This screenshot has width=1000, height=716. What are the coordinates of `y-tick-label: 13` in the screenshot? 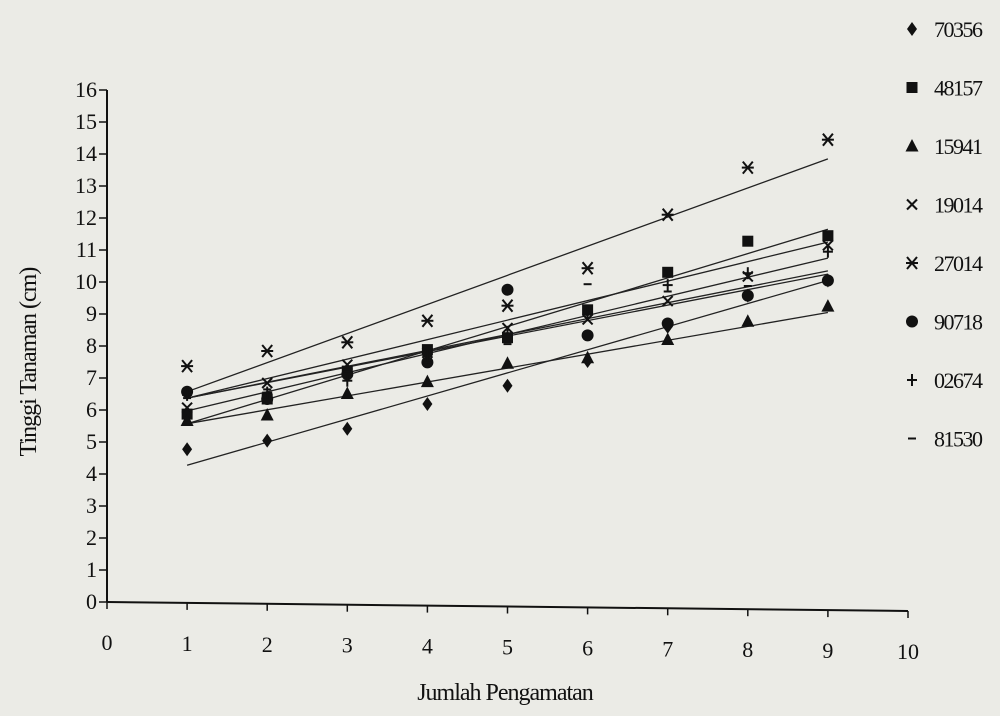 It's located at (86, 185).